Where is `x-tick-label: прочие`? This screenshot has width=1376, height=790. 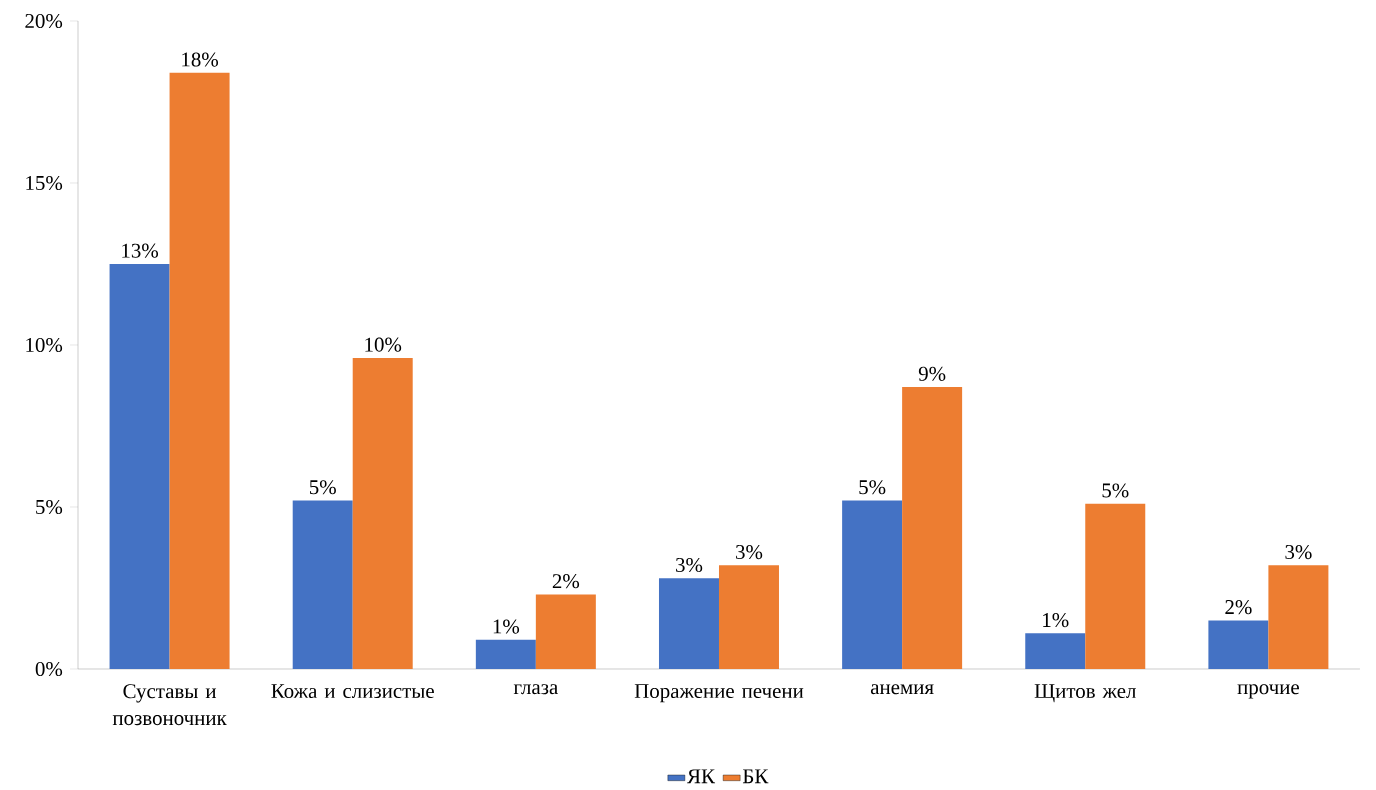 x-tick-label: прочие is located at coordinates (1268, 691).